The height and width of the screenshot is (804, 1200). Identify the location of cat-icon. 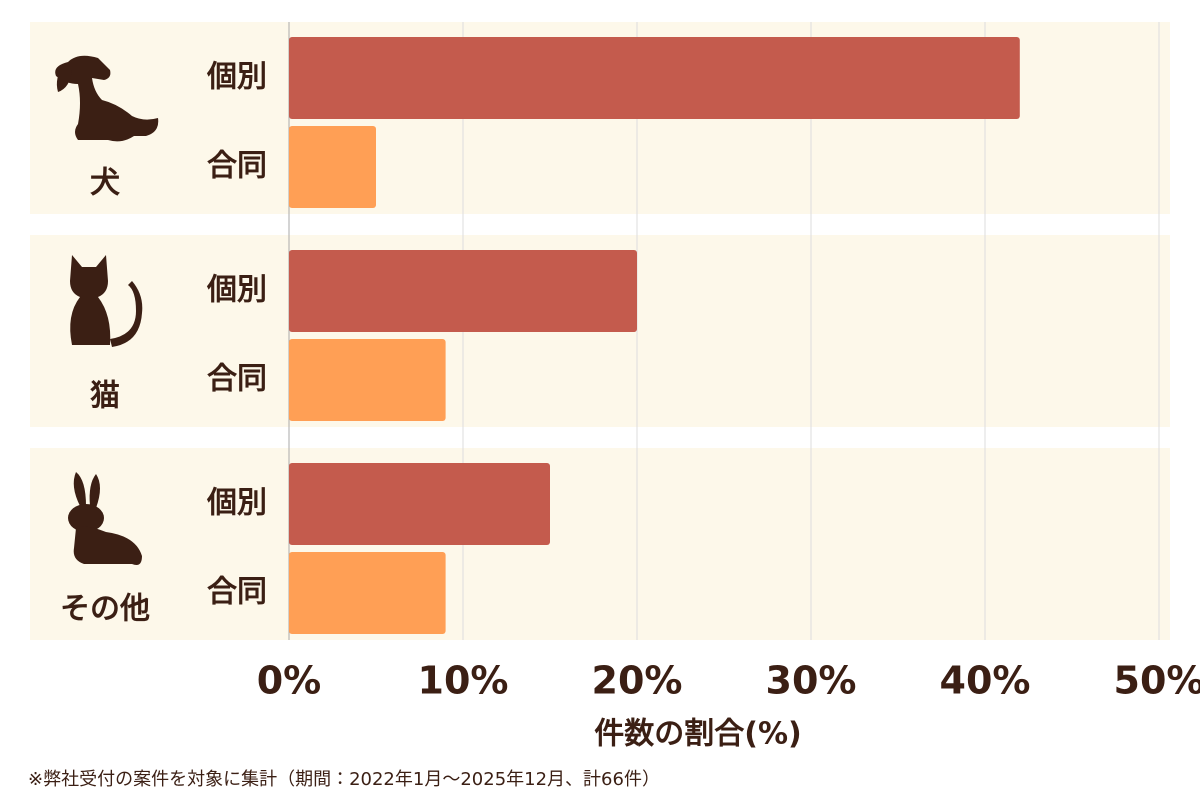
(106, 301).